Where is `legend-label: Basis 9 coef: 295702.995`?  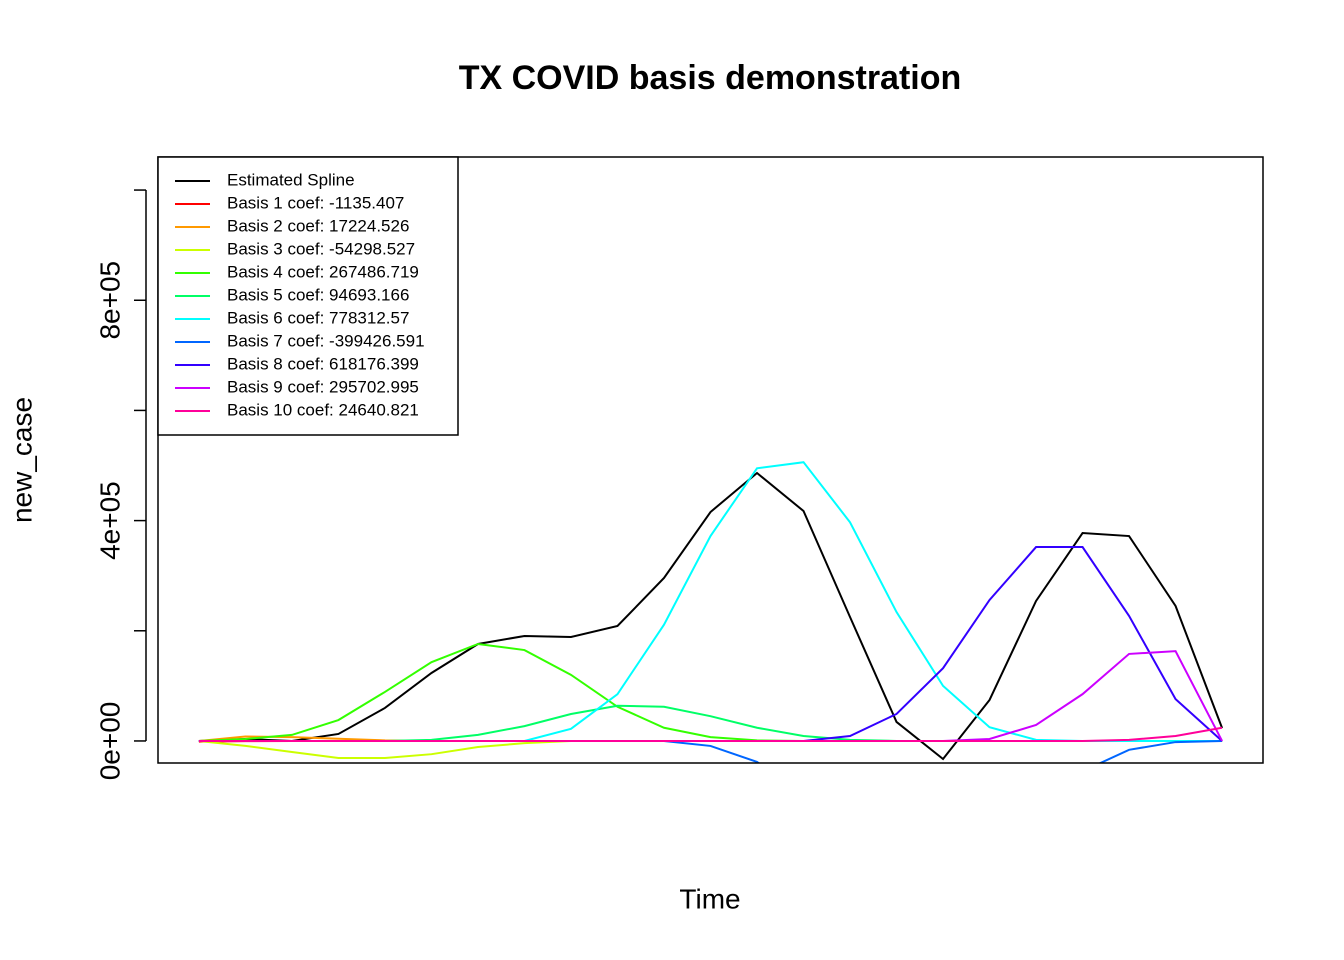 legend-label: Basis 9 coef: 295702.995 is located at coordinates (323, 386).